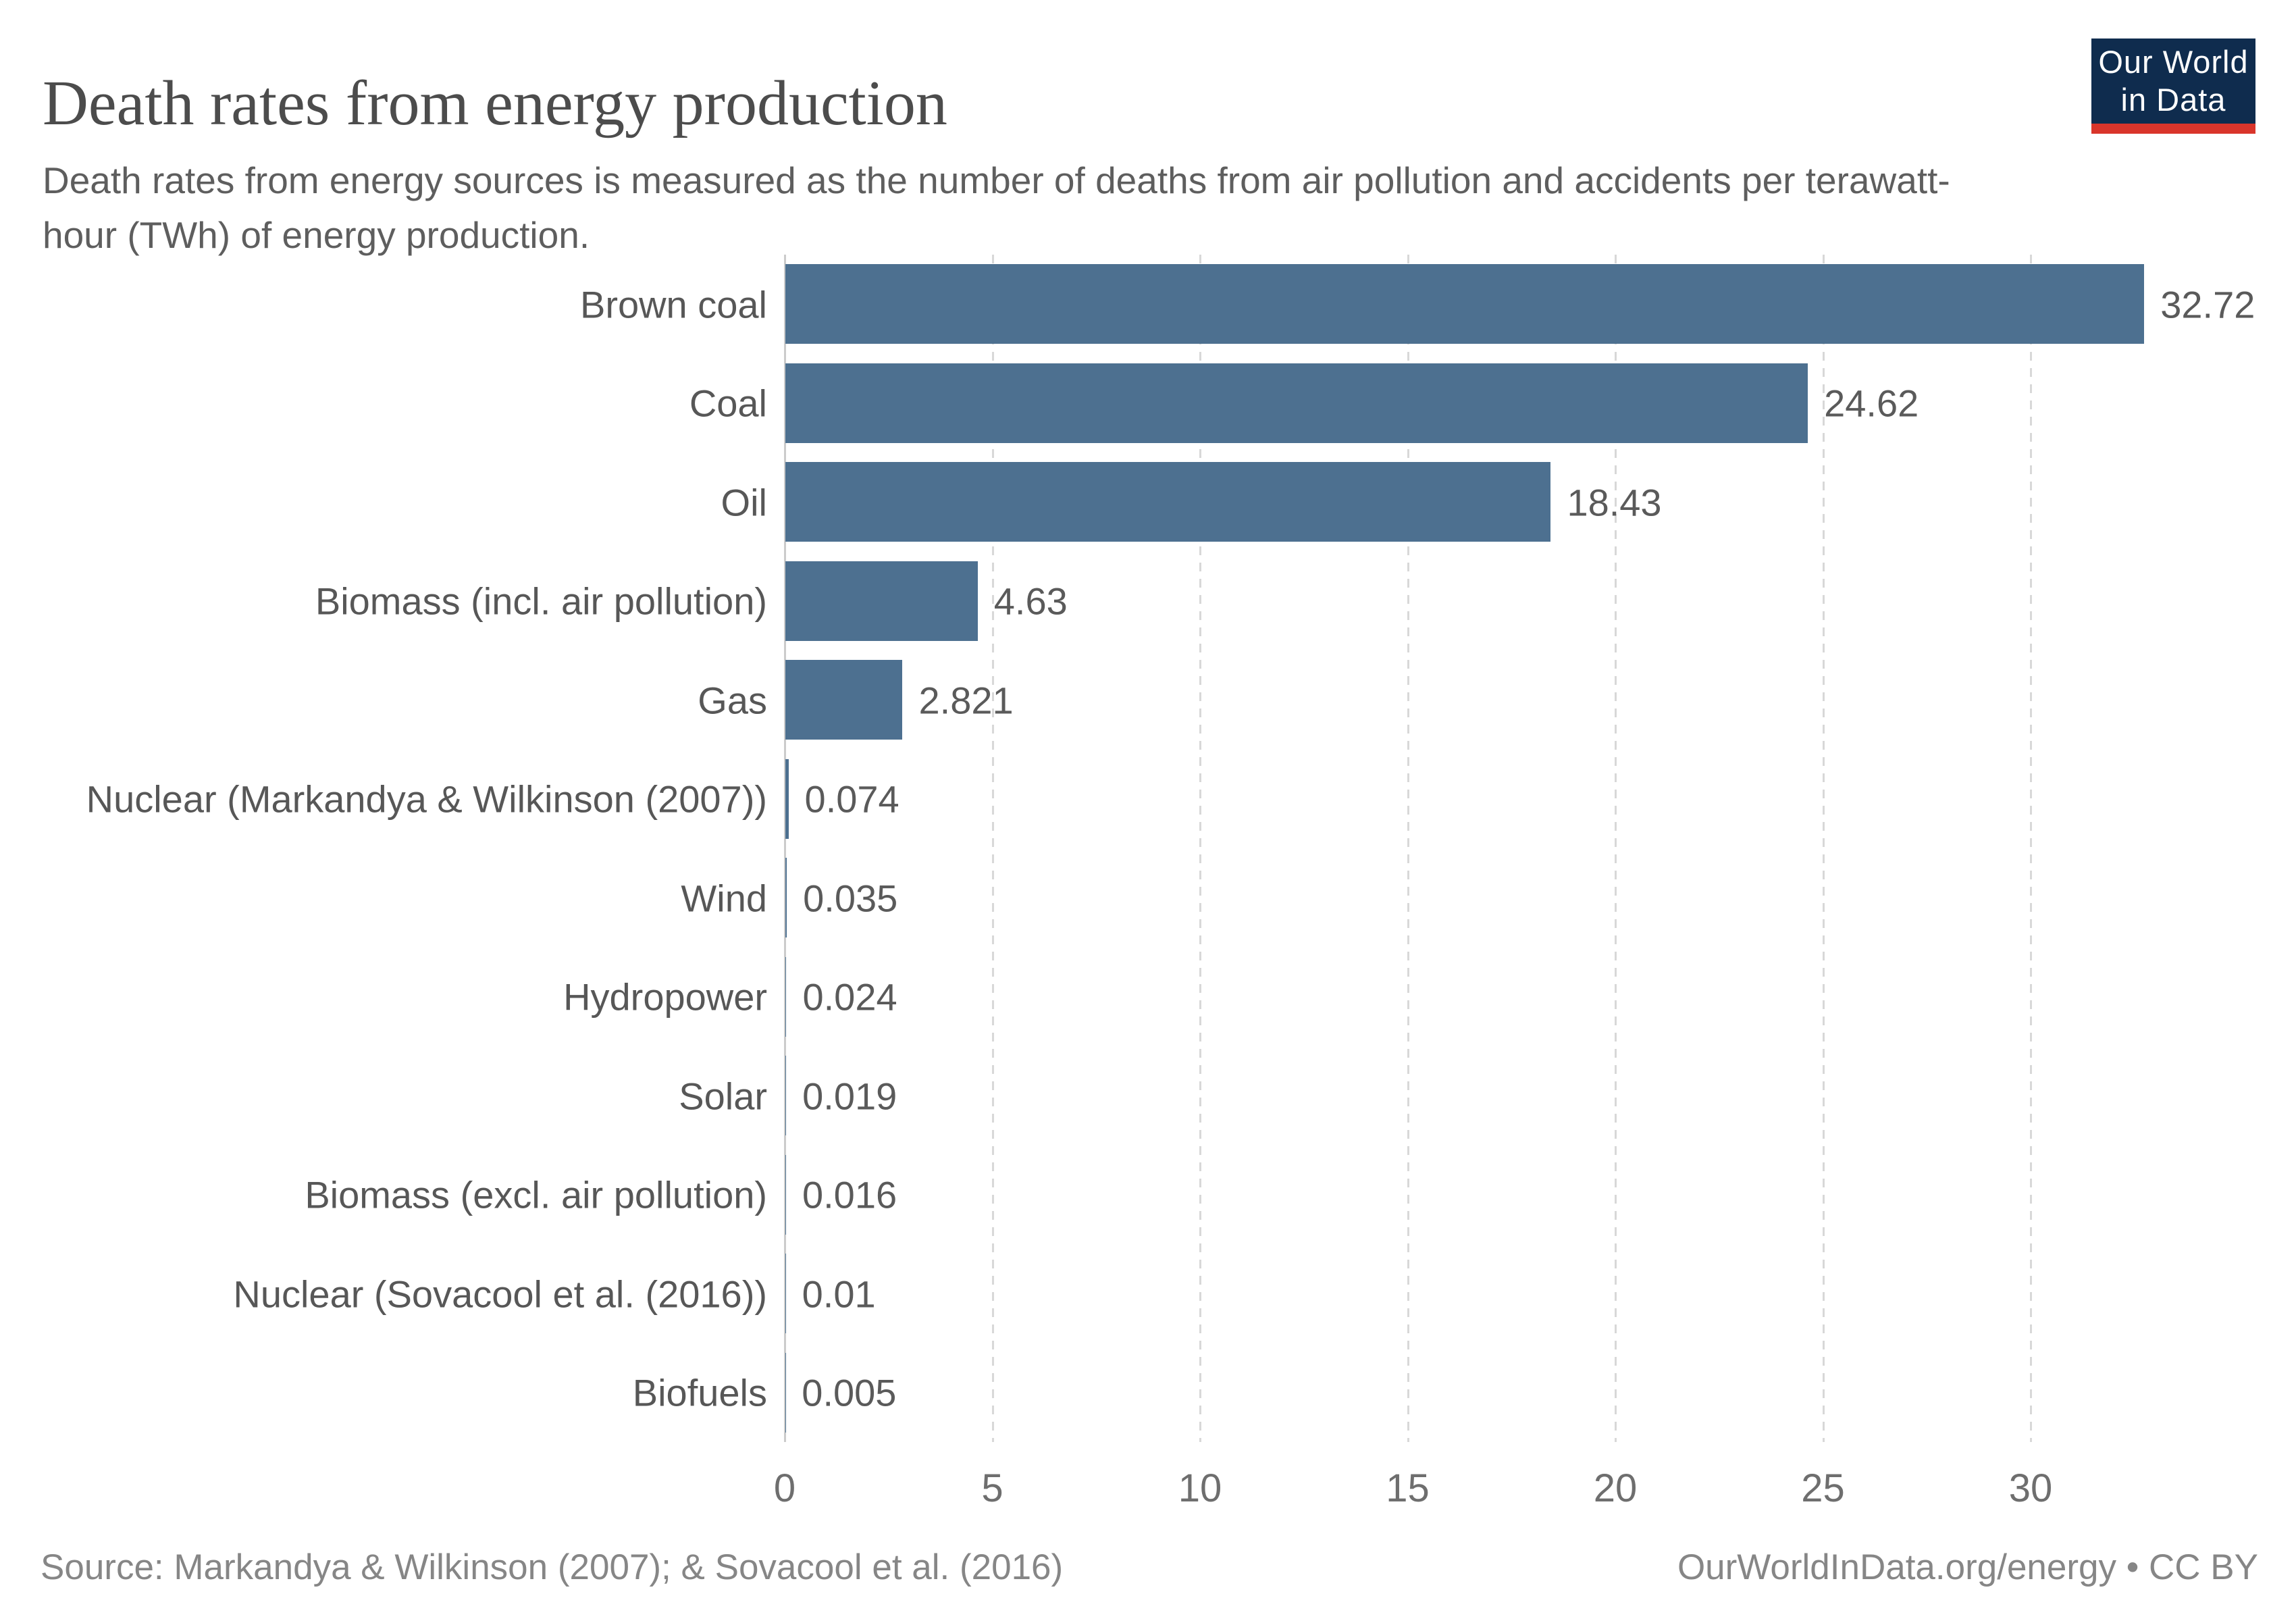 The height and width of the screenshot is (1621, 2296). Describe the element at coordinates (2173, 61) in the screenshot. I see `logo-line-1: Our World` at that location.